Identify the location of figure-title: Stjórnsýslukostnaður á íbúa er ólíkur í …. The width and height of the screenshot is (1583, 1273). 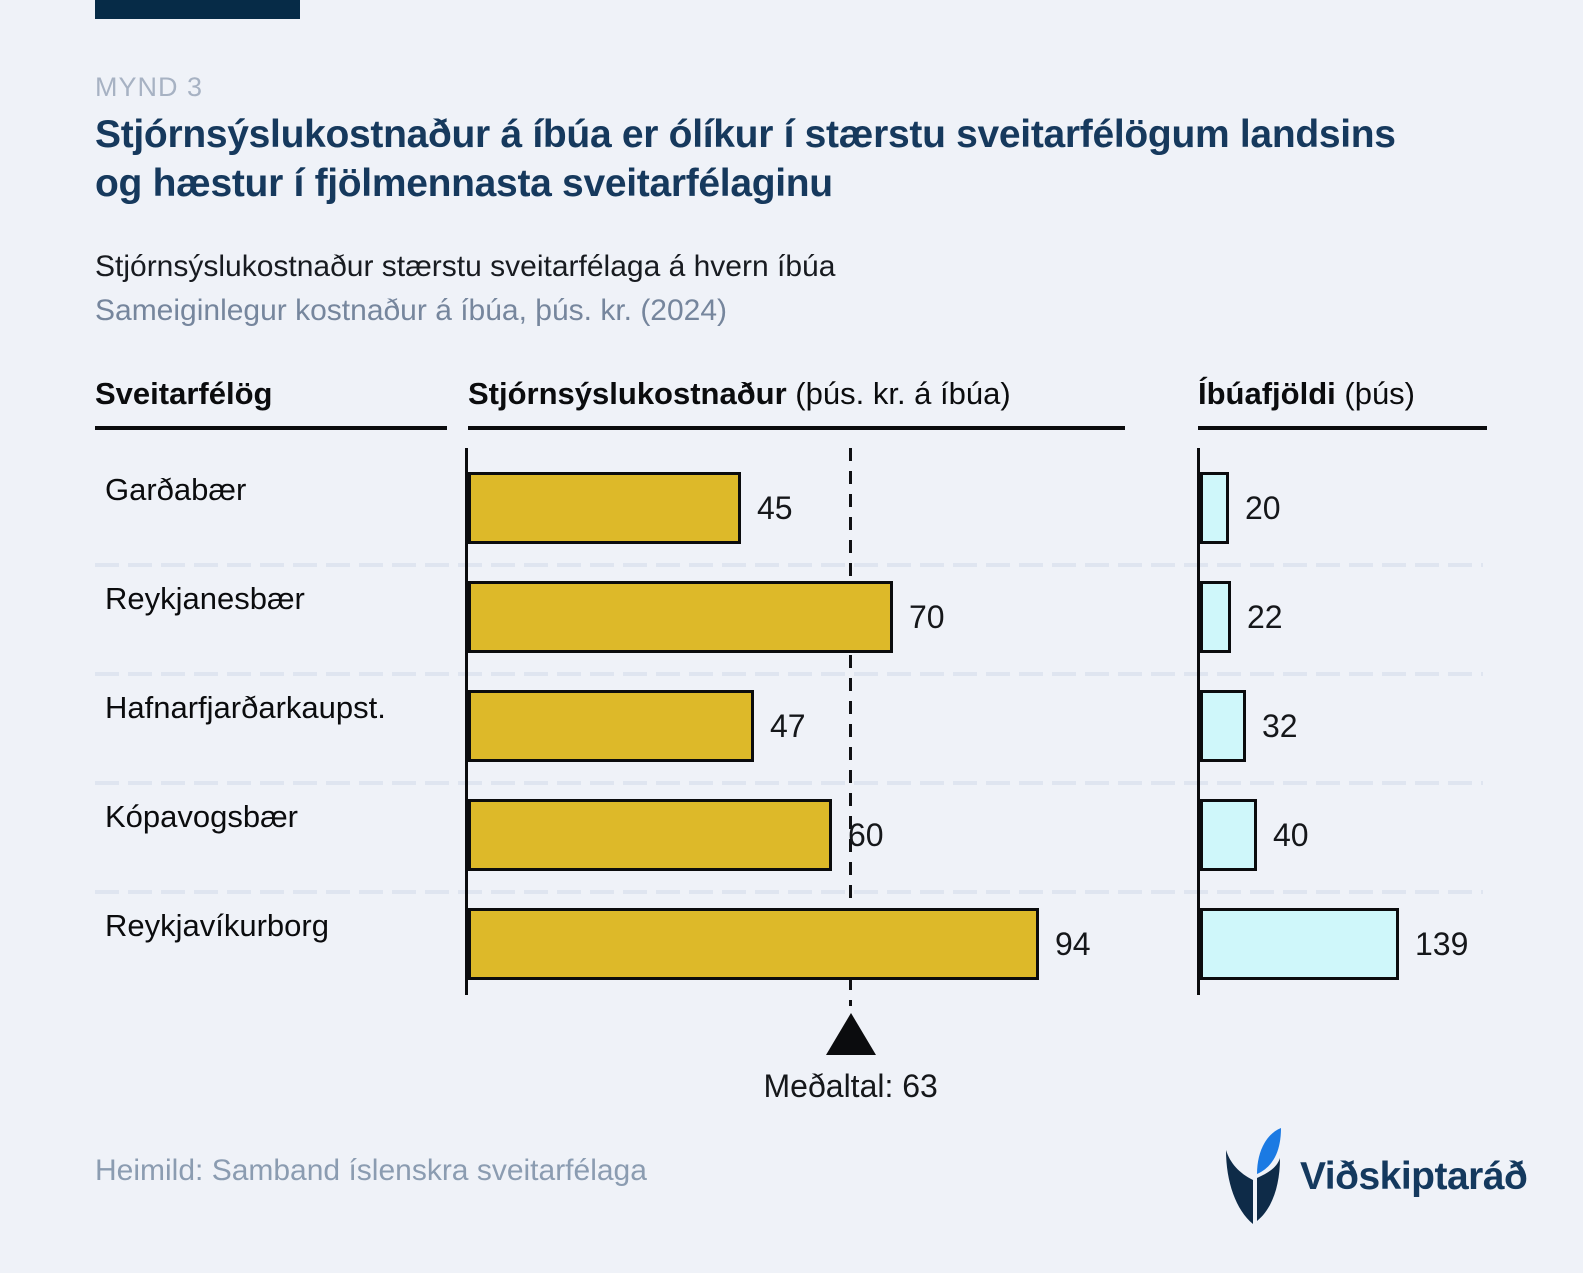
(745, 159).